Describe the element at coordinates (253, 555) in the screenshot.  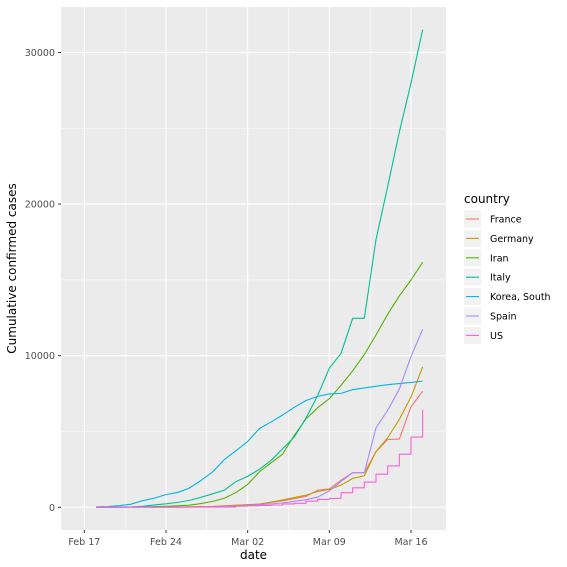
I see `x-axis-title: date` at that location.